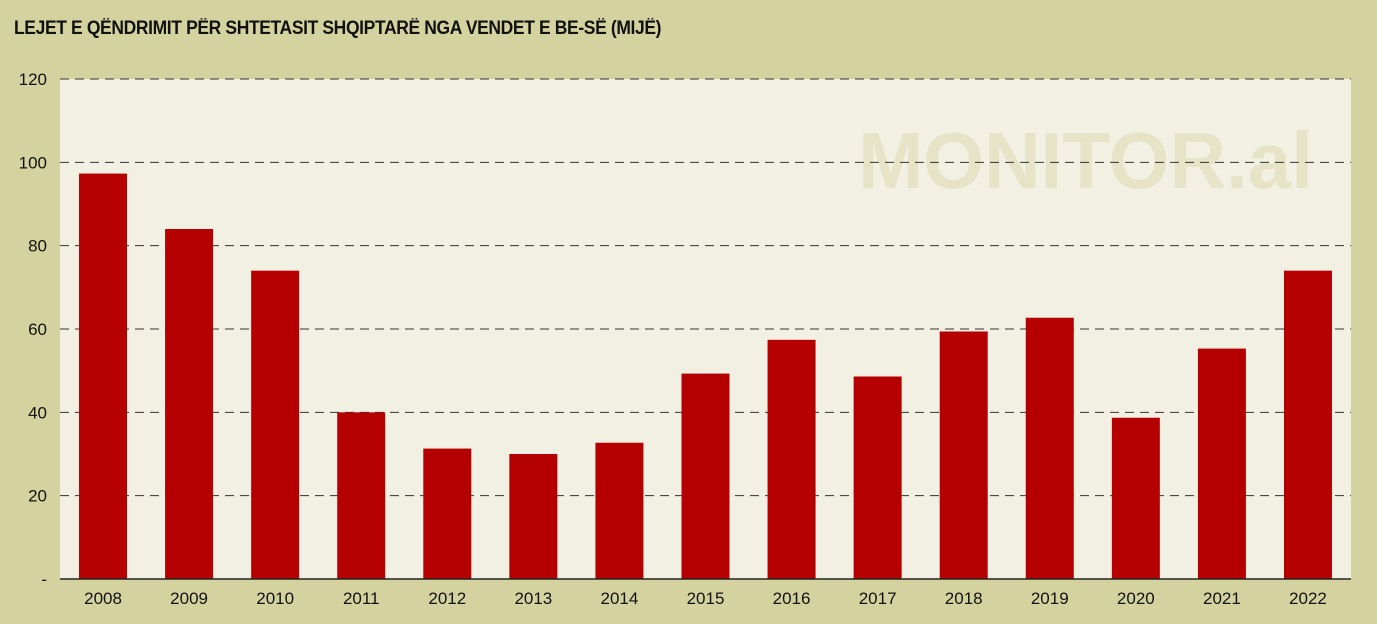  What do you see at coordinates (37, 412) in the screenshot?
I see `y-tick-label: 40` at bounding box center [37, 412].